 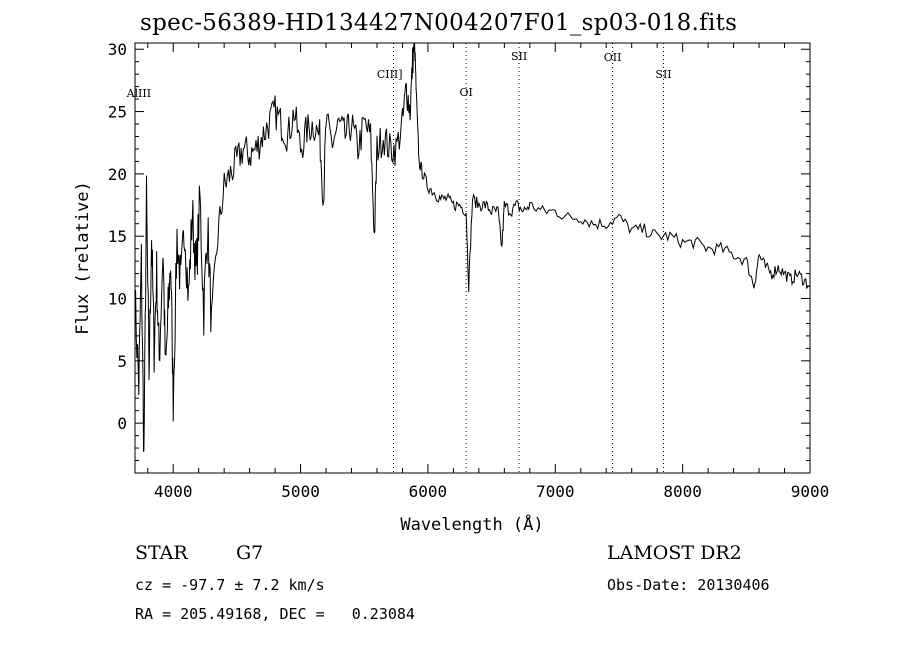 What do you see at coordinates (682, 491) in the screenshot?
I see `x-tick-label-8000: 8000` at bounding box center [682, 491].